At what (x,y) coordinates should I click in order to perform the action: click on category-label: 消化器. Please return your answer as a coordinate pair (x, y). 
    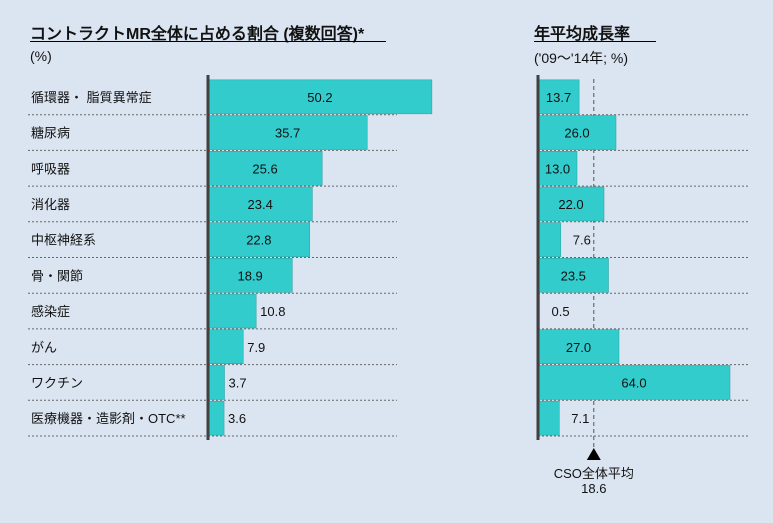
    Looking at the image, I should click on (50, 204).